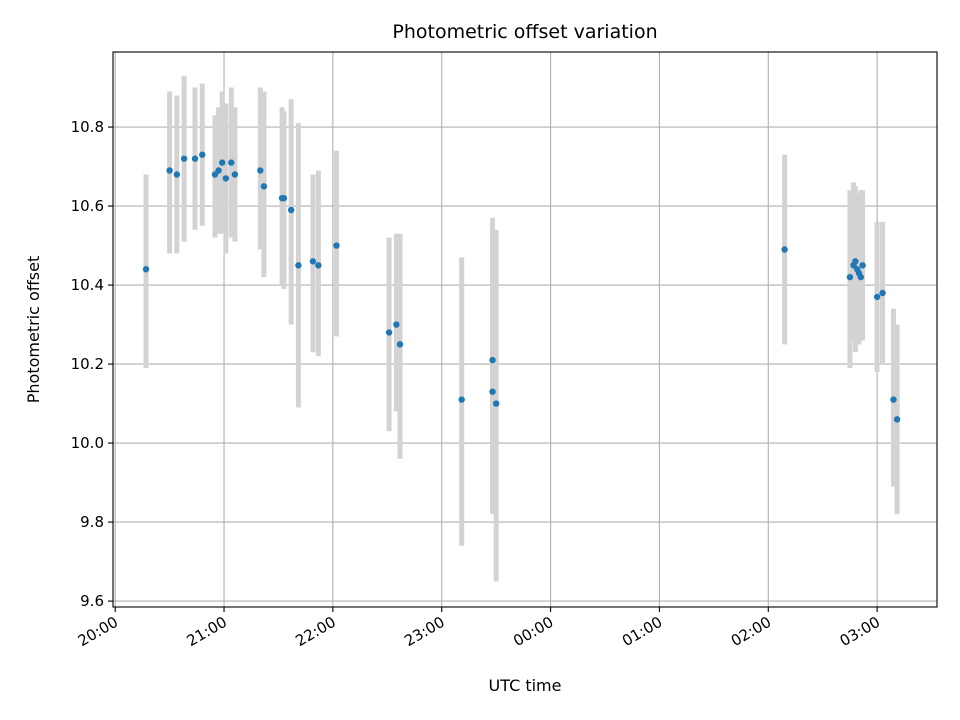  Describe the element at coordinates (87, 364) in the screenshot. I see `y-tick-label: 10.2` at that location.